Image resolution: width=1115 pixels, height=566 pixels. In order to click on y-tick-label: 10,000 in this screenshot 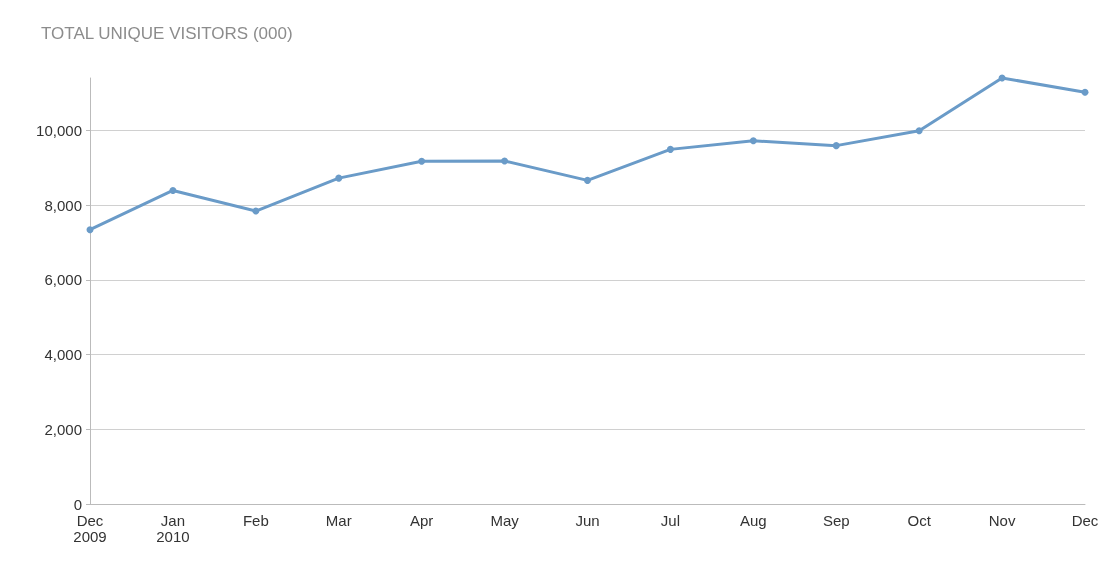, I will do `click(59, 130)`.